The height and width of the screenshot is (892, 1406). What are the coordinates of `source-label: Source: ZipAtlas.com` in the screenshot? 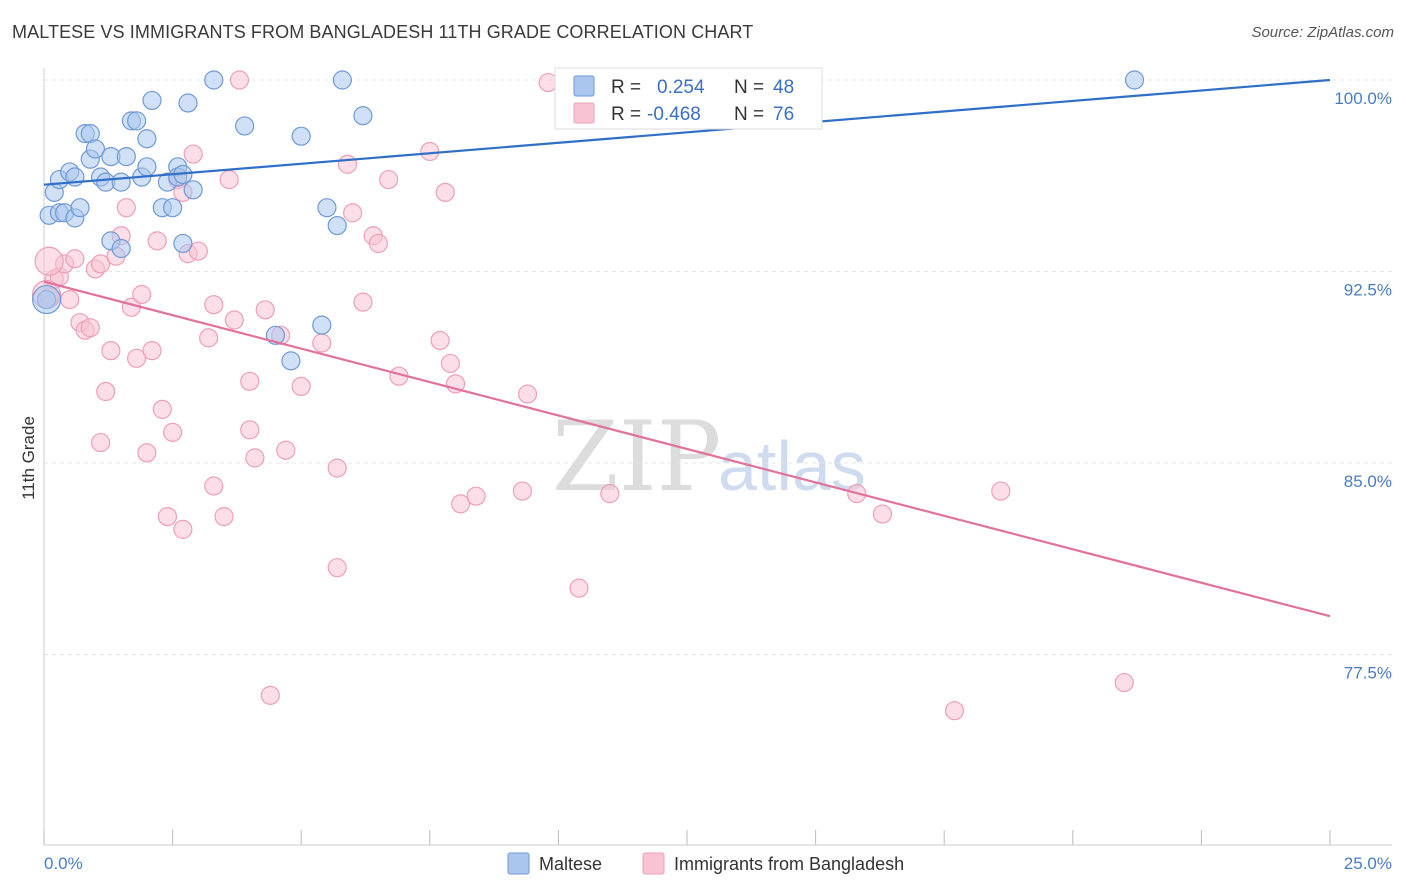 It's located at (1322, 32).